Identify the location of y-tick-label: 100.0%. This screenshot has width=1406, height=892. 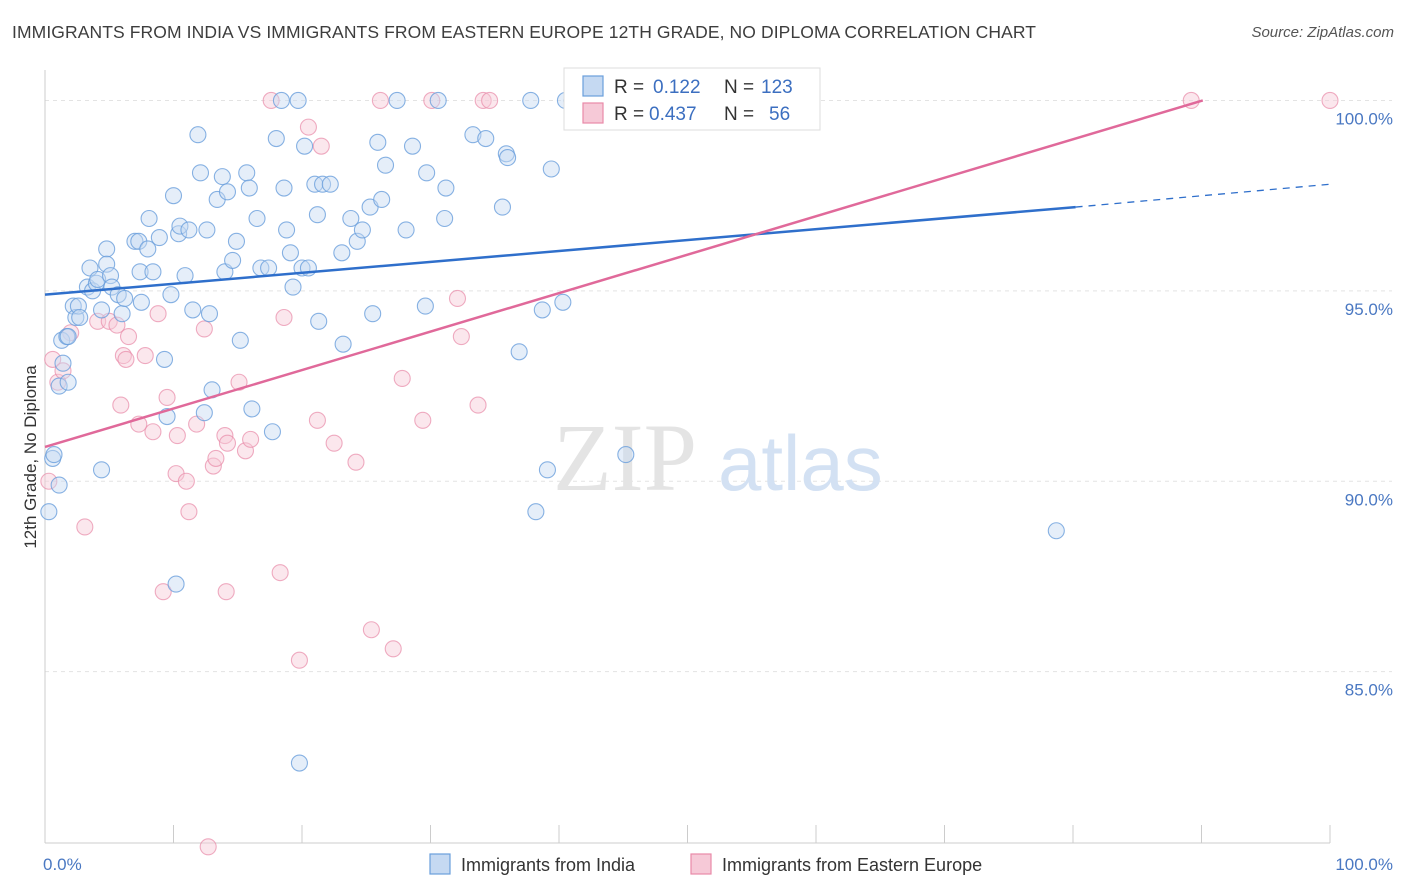
(1364, 118).